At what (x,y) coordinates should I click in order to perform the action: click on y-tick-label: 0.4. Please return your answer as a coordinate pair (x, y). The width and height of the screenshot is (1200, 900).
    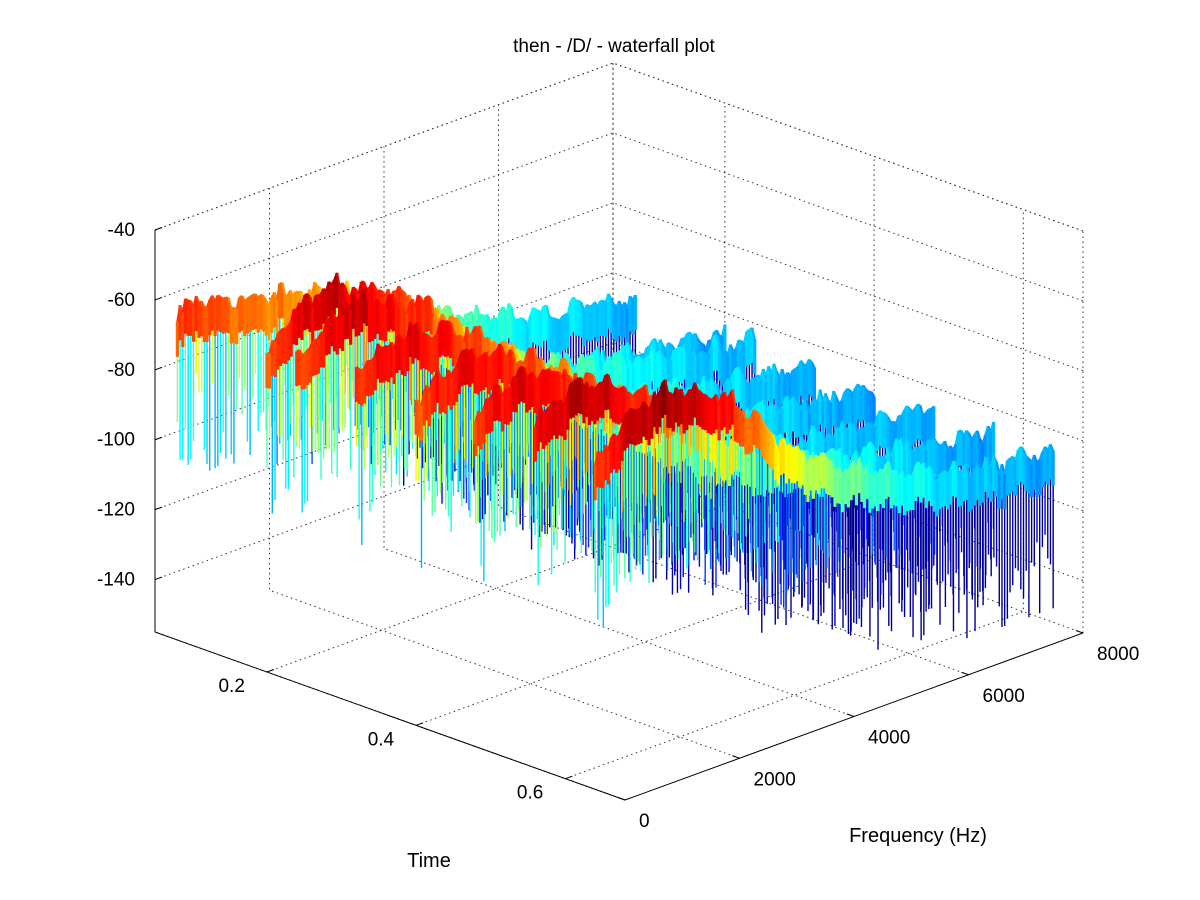
    Looking at the image, I should click on (381, 739).